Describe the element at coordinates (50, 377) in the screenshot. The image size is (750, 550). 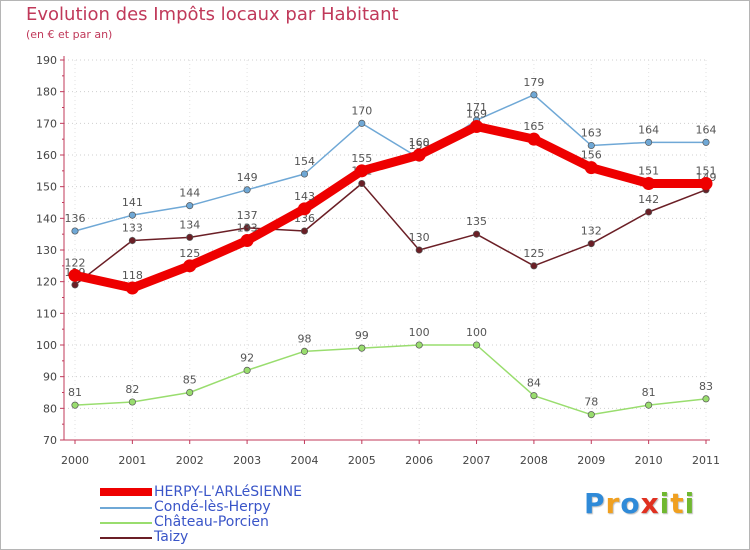
I see `y-tick-label: 90` at that location.